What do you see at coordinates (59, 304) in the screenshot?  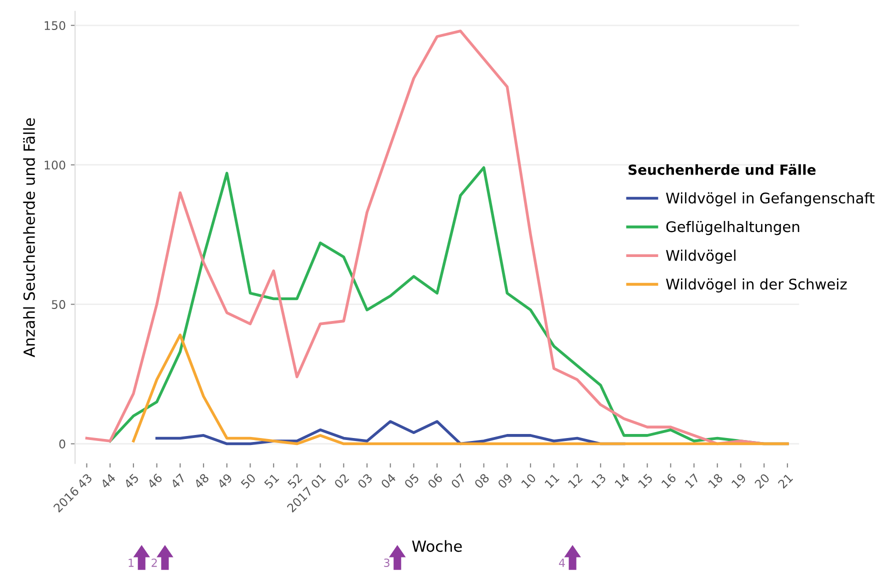 I see `y-tick-label: 50` at bounding box center [59, 304].